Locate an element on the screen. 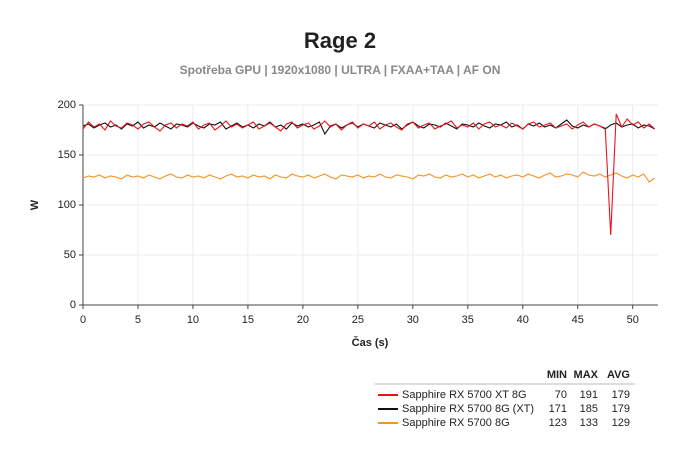  x-tick-label: 10 is located at coordinates (193, 320).